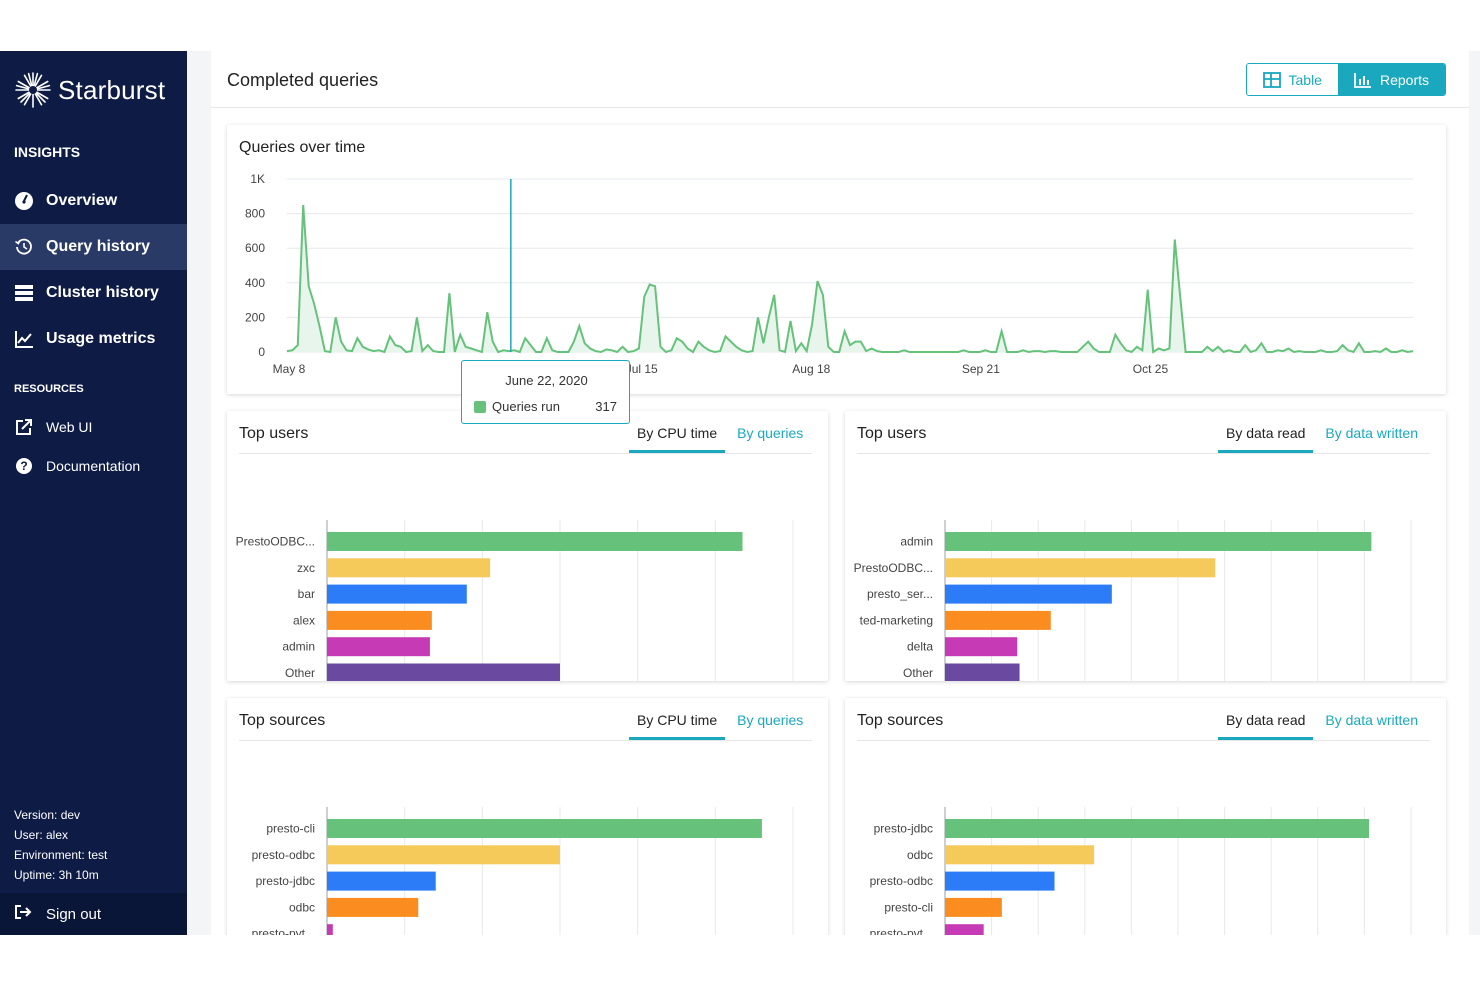 This screenshot has height=987, width=1480. I want to click on category-label: alex, so click(304, 620).